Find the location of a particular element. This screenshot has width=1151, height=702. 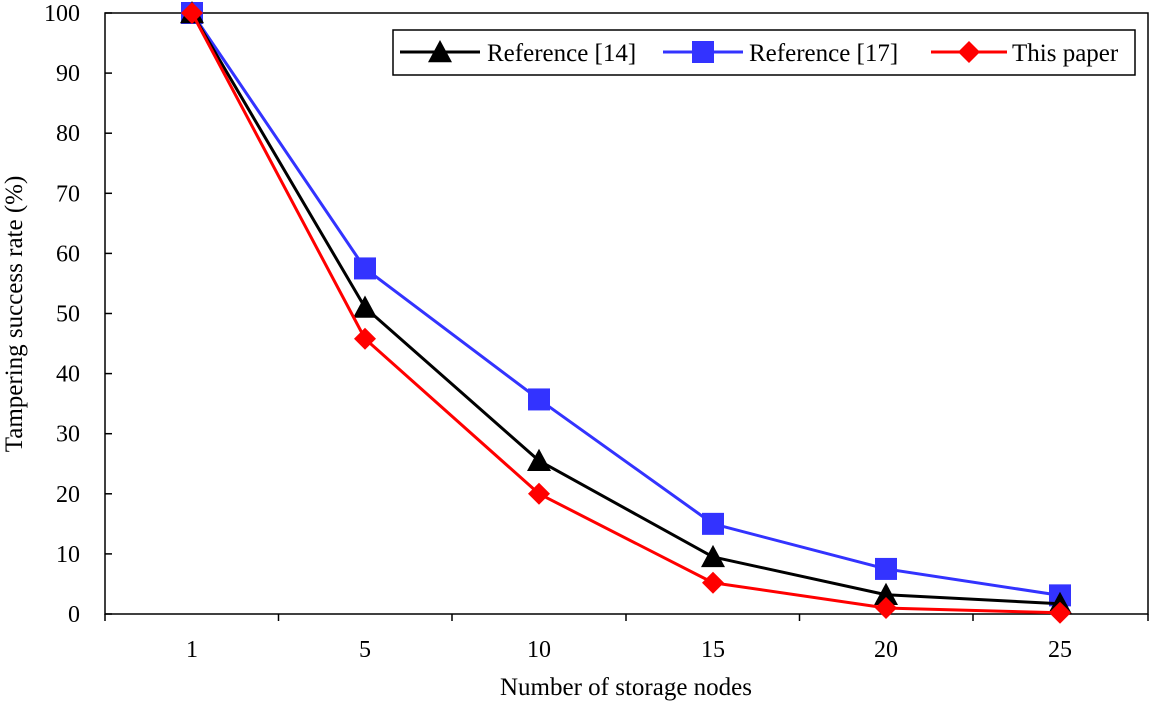

legend-item: This paper is located at coordinates (1025, 53).